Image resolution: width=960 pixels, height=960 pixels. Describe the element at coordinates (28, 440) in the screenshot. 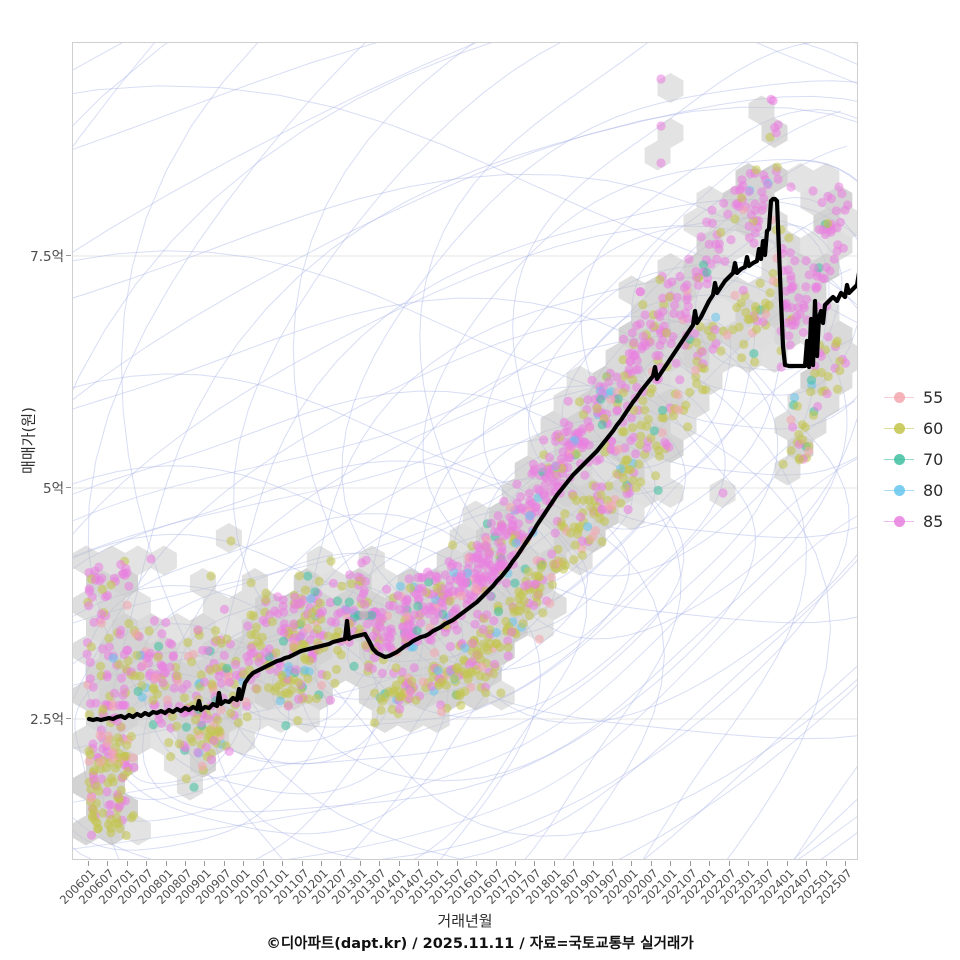

I see `y-axis-title: 매매가(원)` at that location.